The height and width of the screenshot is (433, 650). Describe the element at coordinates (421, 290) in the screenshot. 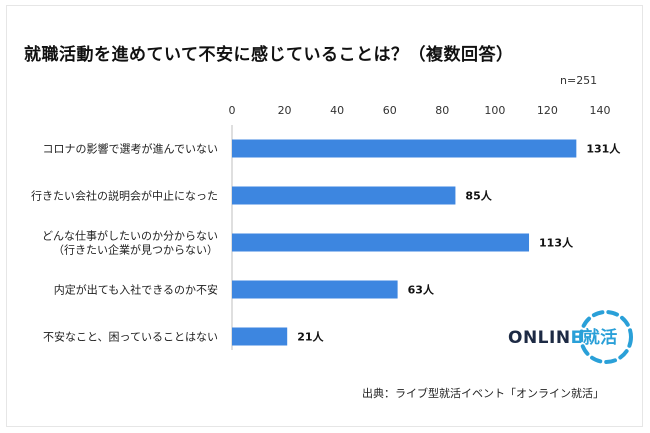

I see `bar-value-label: 63人` at that location.